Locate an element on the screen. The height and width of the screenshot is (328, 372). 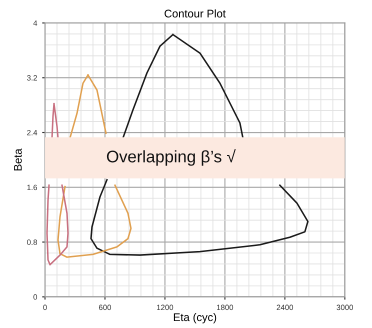
y-axis-title: Beta is located at coordinates (18, 159).